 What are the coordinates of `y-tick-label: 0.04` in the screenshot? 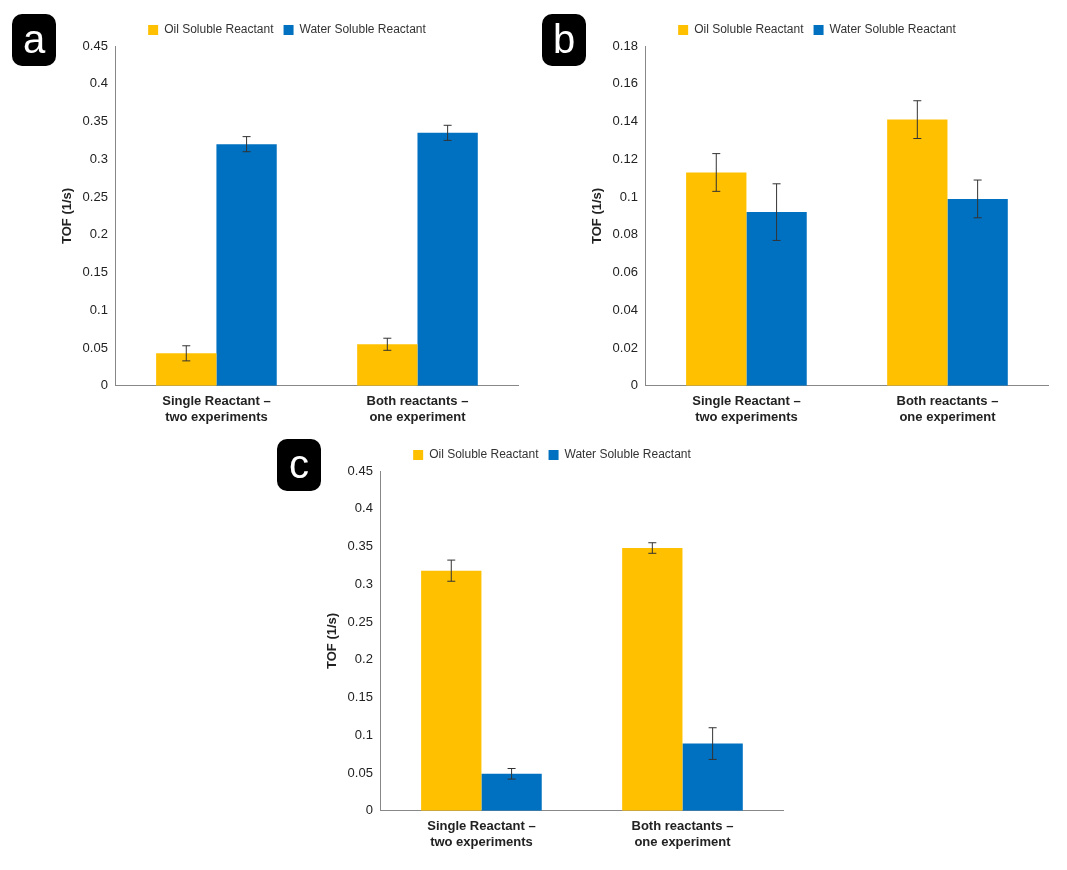 It's located at (625, 309).